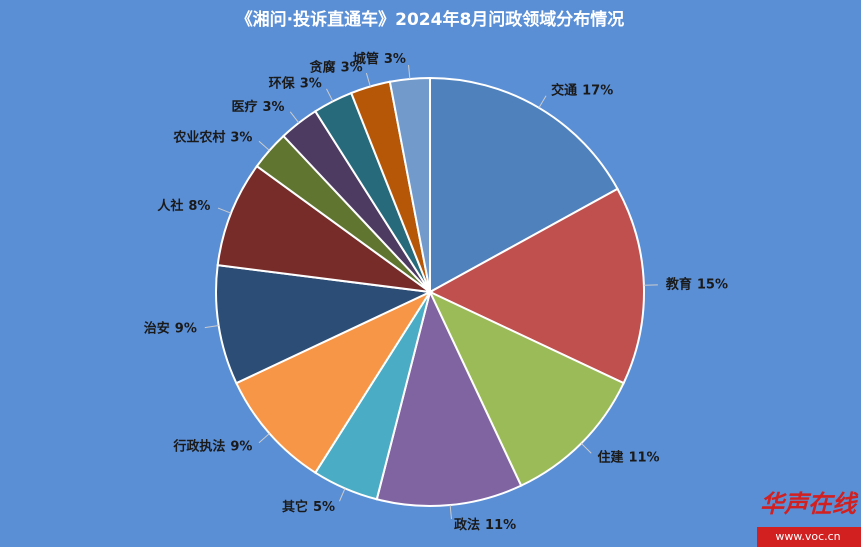 Image resolution: width=861 pixels, height=547 pixels. I want to click on data-label: 城管 3%, so click(379, 59).